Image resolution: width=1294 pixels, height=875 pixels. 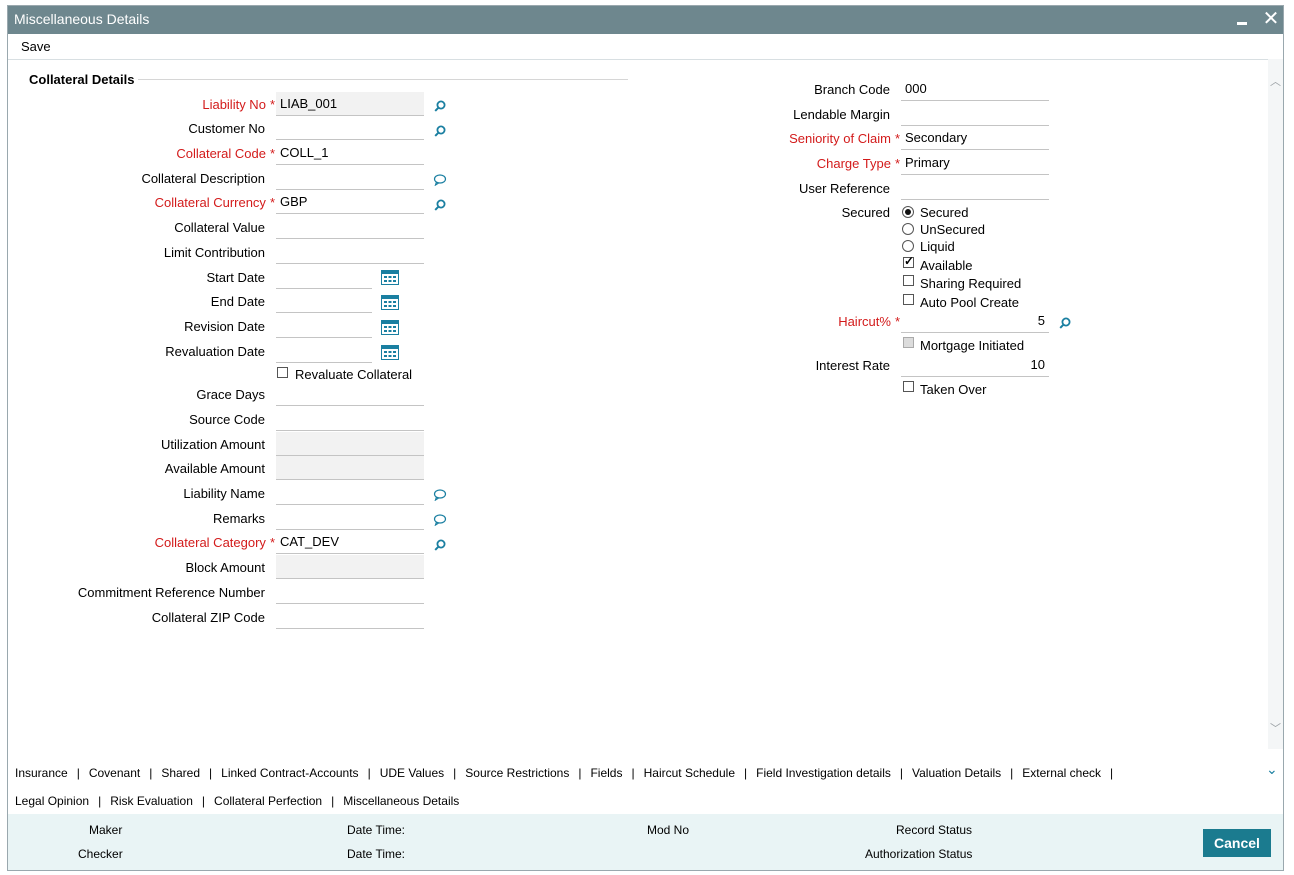 I want to click on menu-bar: Save, so click(x=645, y=47).